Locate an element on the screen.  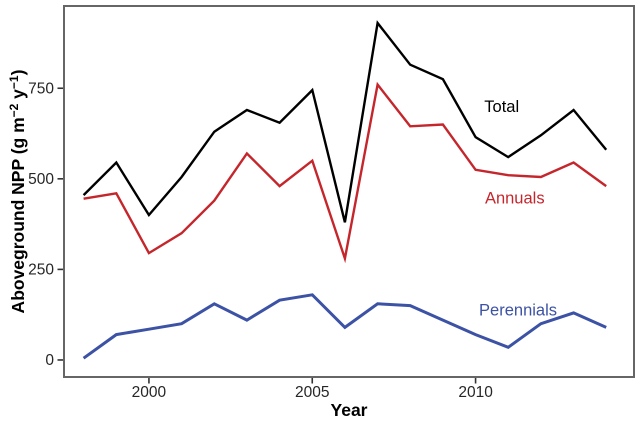
y-axis-title: Aboveground NPP (g m−2 y−1) is located at coordinates (17, 192).